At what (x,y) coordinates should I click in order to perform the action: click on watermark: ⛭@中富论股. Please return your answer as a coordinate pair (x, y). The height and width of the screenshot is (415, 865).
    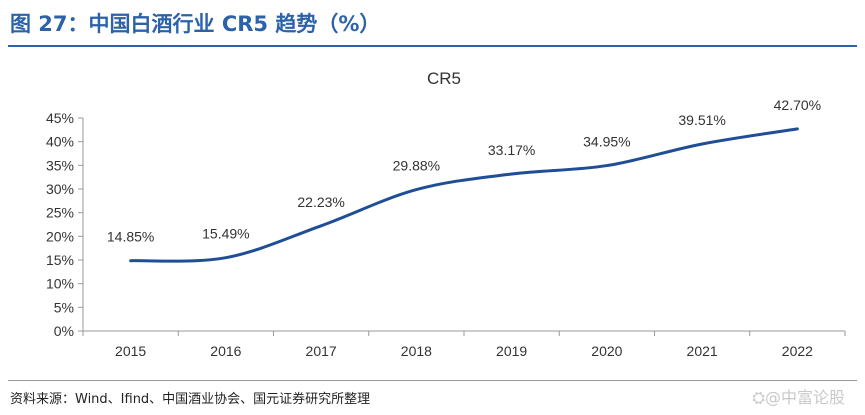
    Looking at the image, I should click on (798, 397).